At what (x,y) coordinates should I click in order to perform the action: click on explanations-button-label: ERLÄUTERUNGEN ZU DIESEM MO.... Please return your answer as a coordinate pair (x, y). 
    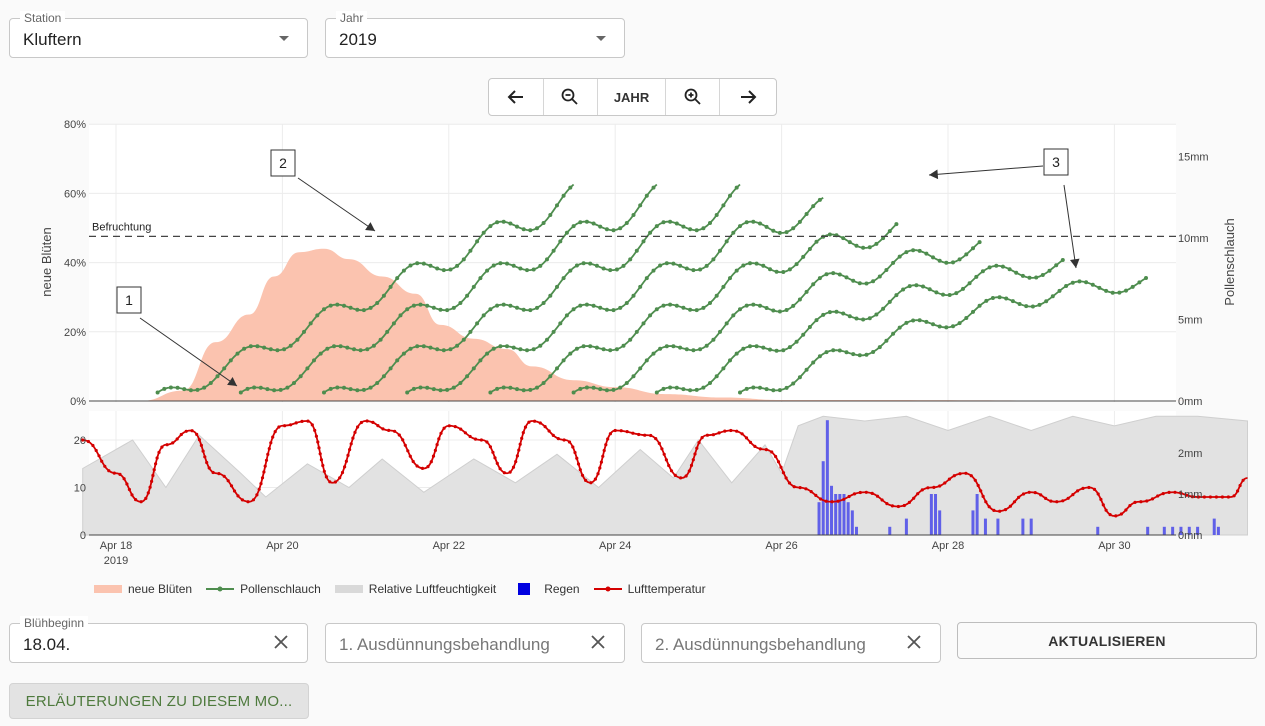
    Looking at the image, I should click on (159, 701).